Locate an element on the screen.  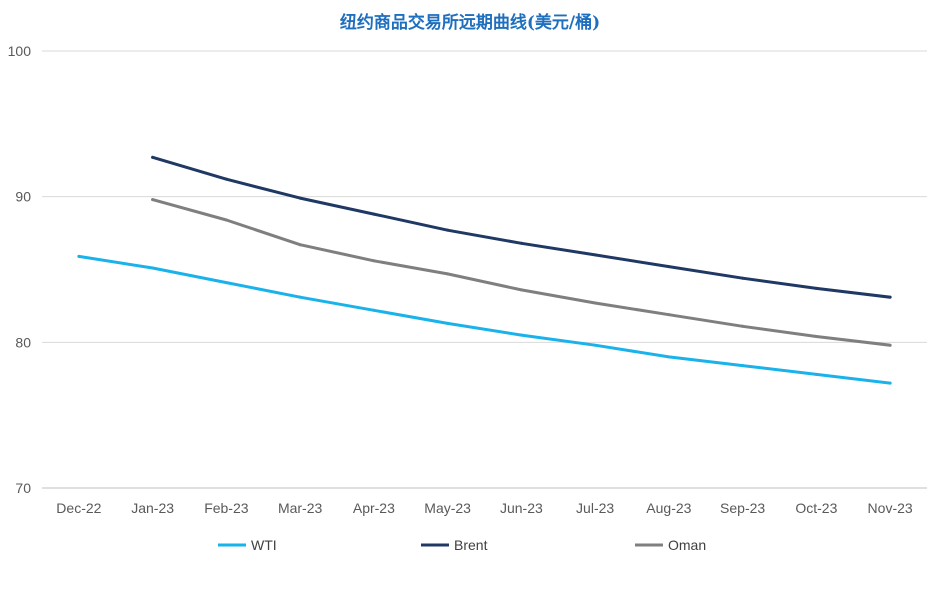
legend-item-wti: WTI is located at coordinates (247, 545).